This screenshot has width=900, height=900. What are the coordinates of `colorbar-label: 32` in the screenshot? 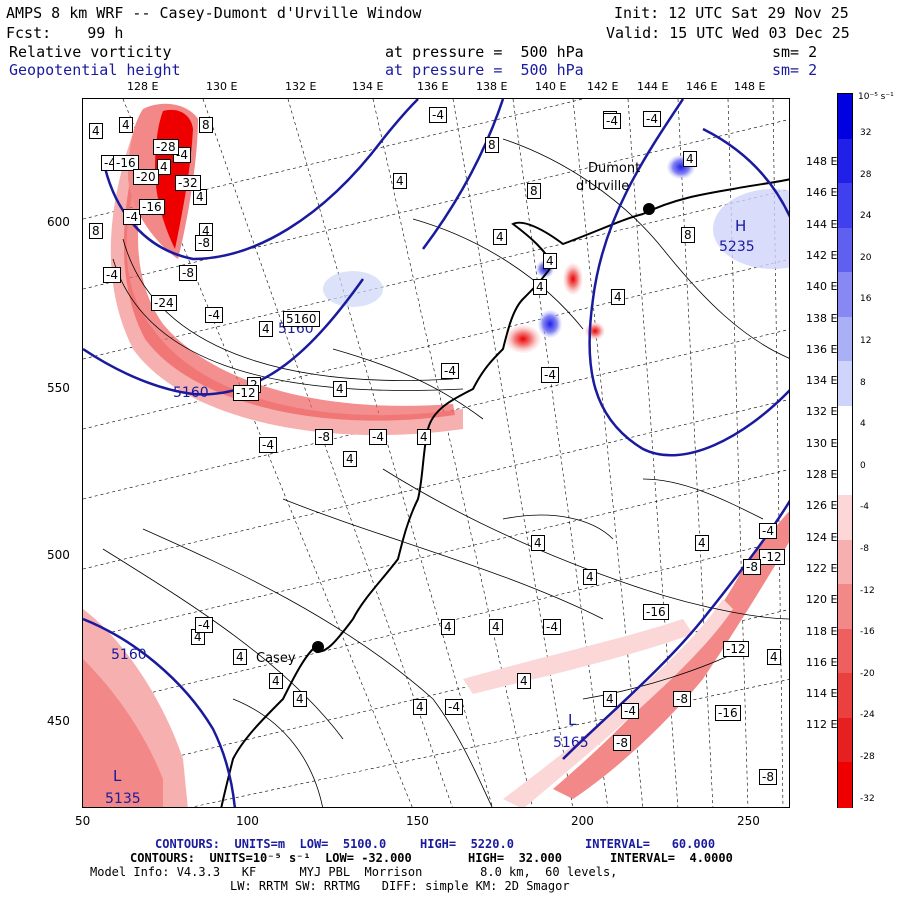 It's located at (866, 133).